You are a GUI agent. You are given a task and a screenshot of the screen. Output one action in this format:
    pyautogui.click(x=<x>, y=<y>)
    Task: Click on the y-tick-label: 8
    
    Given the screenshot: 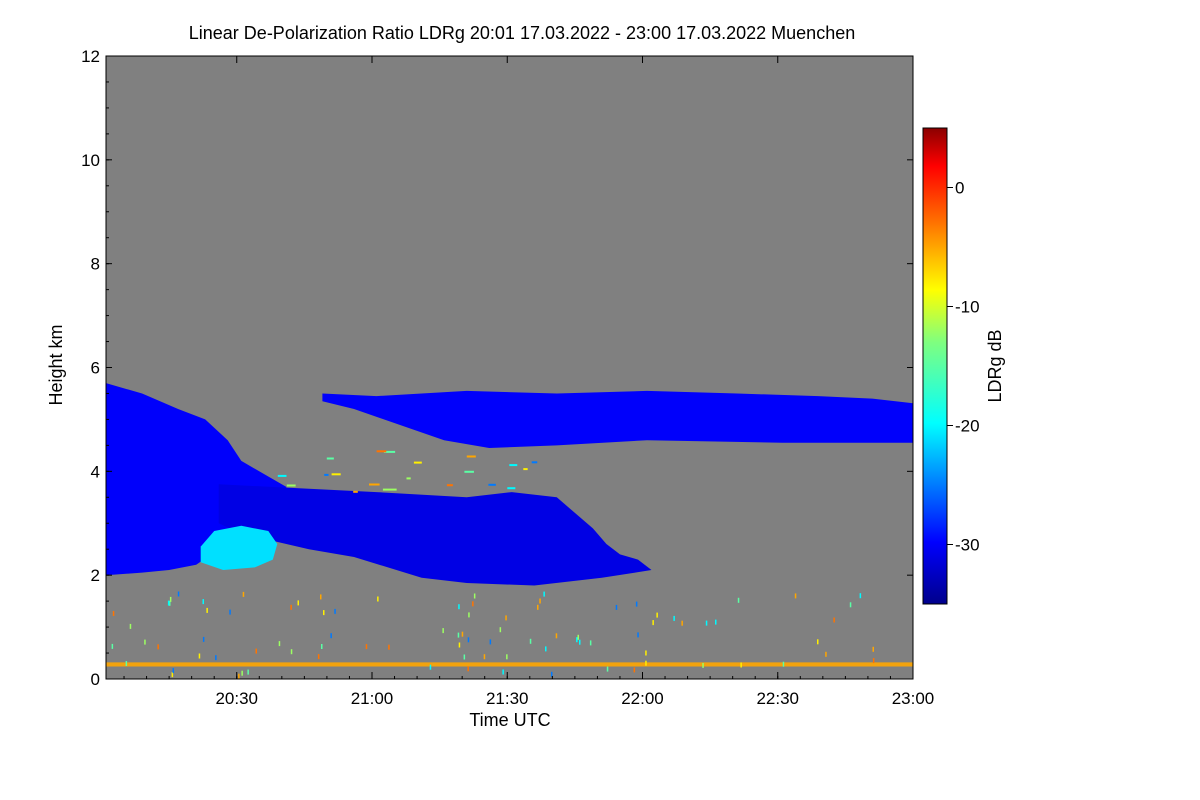 What is the action you would take?
    pyautogui.click(x=95, y=264)
    